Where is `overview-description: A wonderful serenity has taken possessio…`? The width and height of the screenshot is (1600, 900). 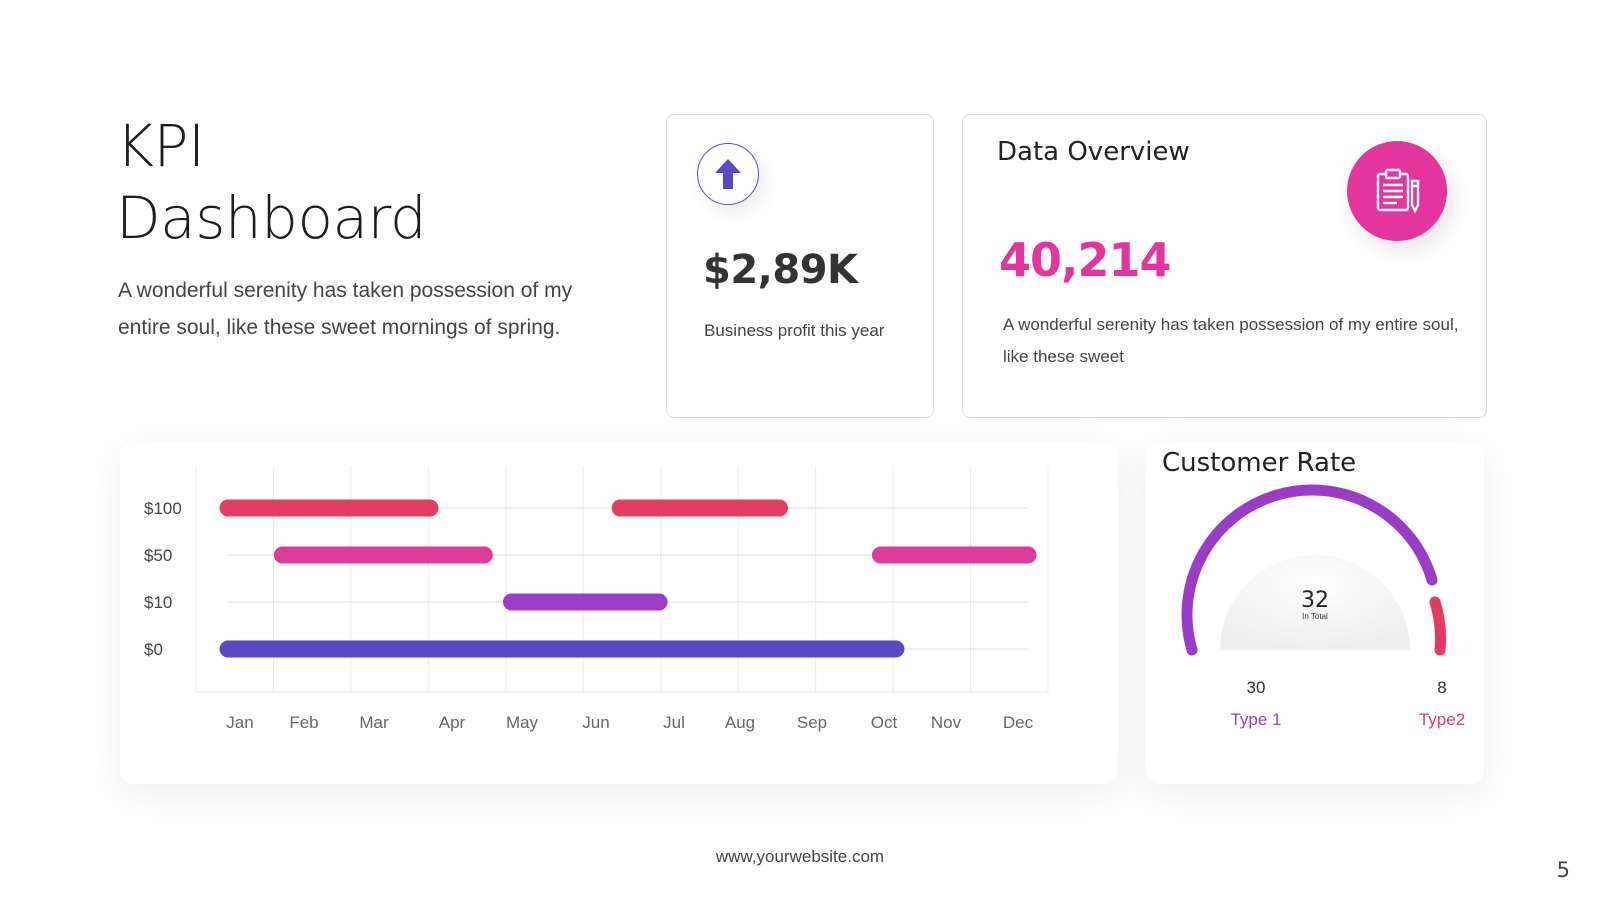 overview-description: A wonderful serenity has taken possessio… is located at coordinates (1231, 340).